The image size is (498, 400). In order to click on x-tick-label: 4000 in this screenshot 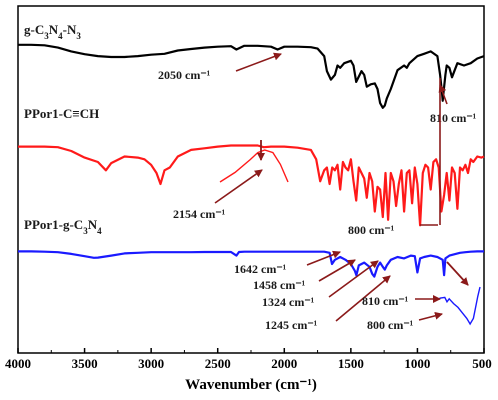, I will do `click(18, 363)`.